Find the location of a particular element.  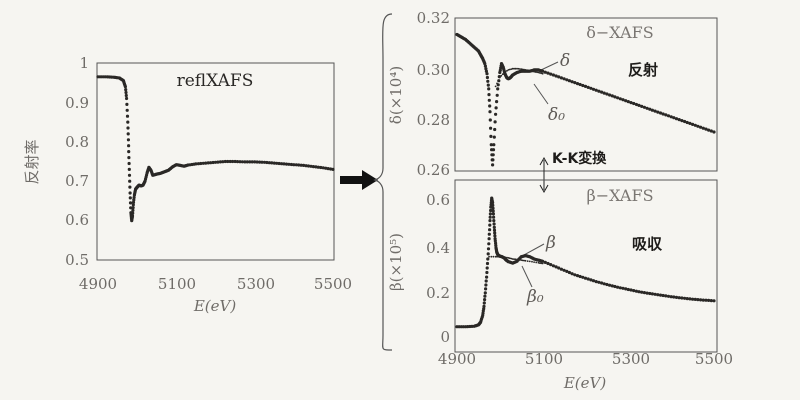

right-arrow-icon is located at coordinates (359, 180).